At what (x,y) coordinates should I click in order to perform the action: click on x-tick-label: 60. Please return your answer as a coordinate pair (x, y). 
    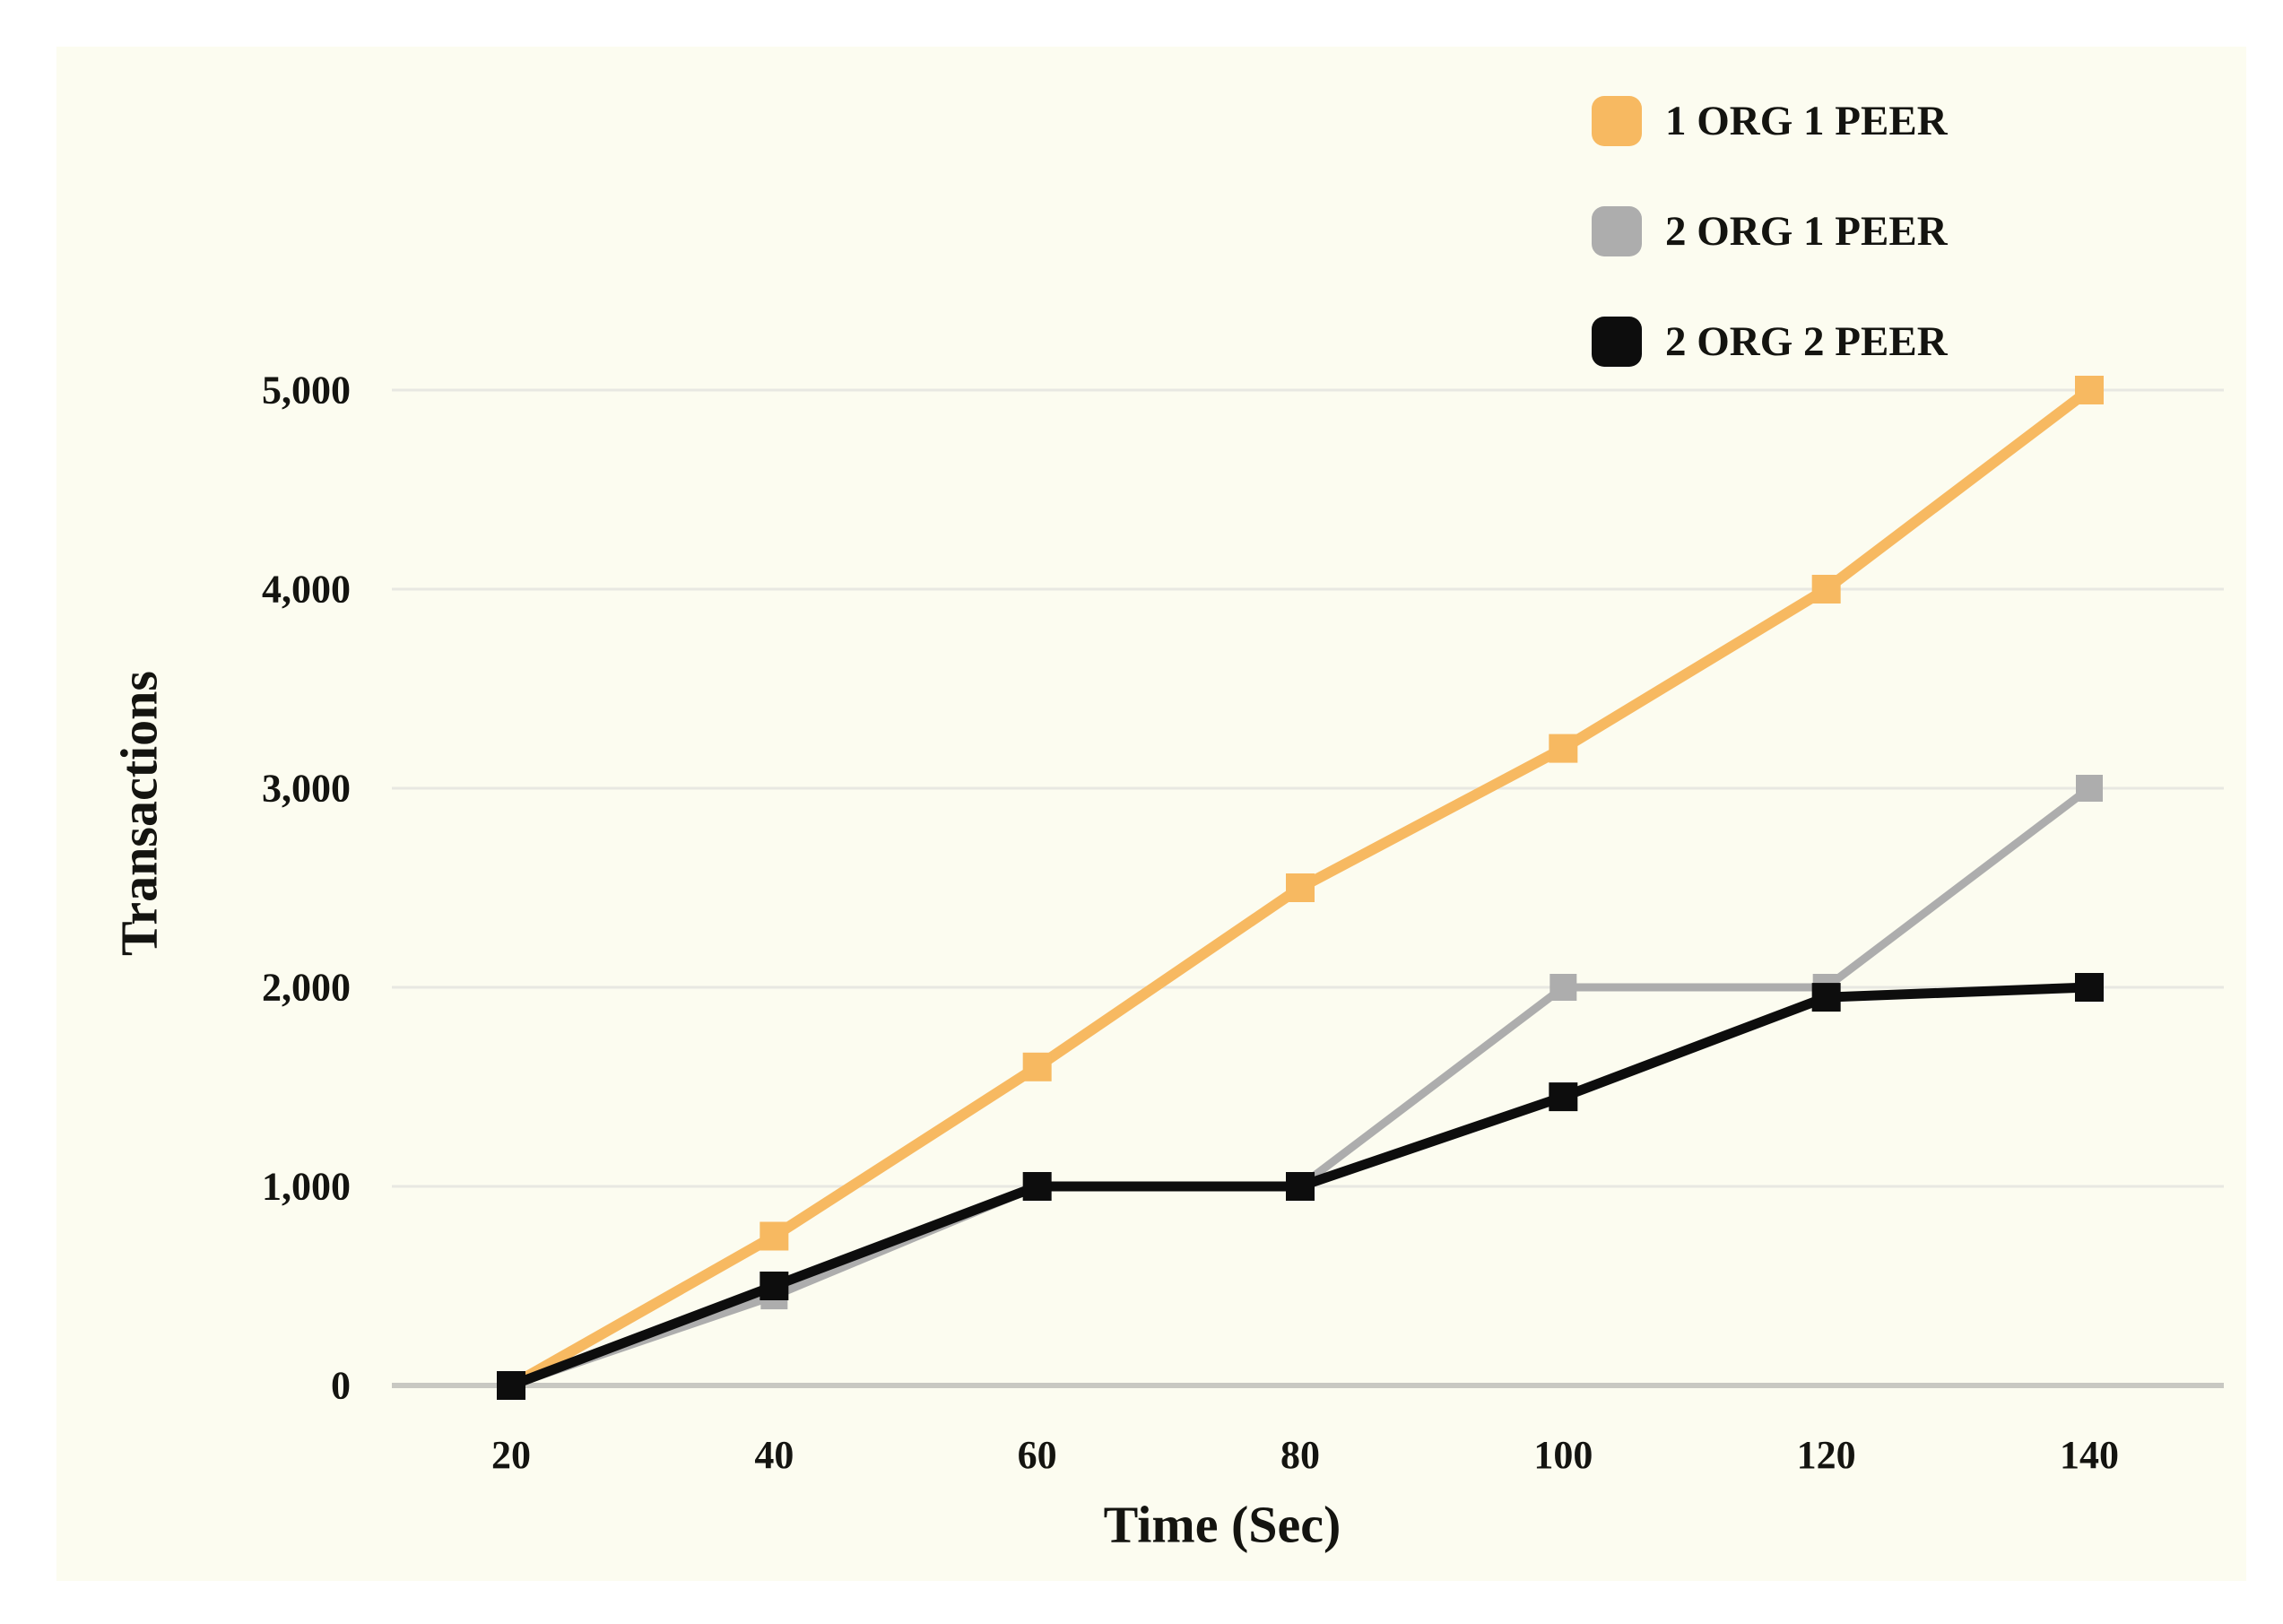
    Looking at the image, I should click on (1037, 1455).